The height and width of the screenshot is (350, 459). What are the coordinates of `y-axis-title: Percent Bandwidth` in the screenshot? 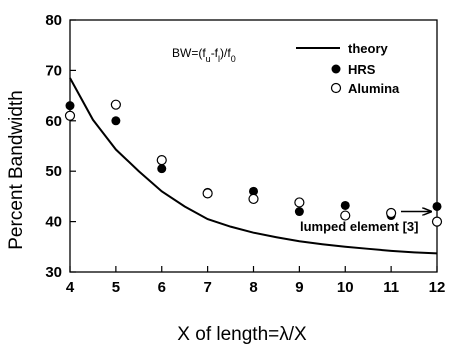 It's located at (16, 170).